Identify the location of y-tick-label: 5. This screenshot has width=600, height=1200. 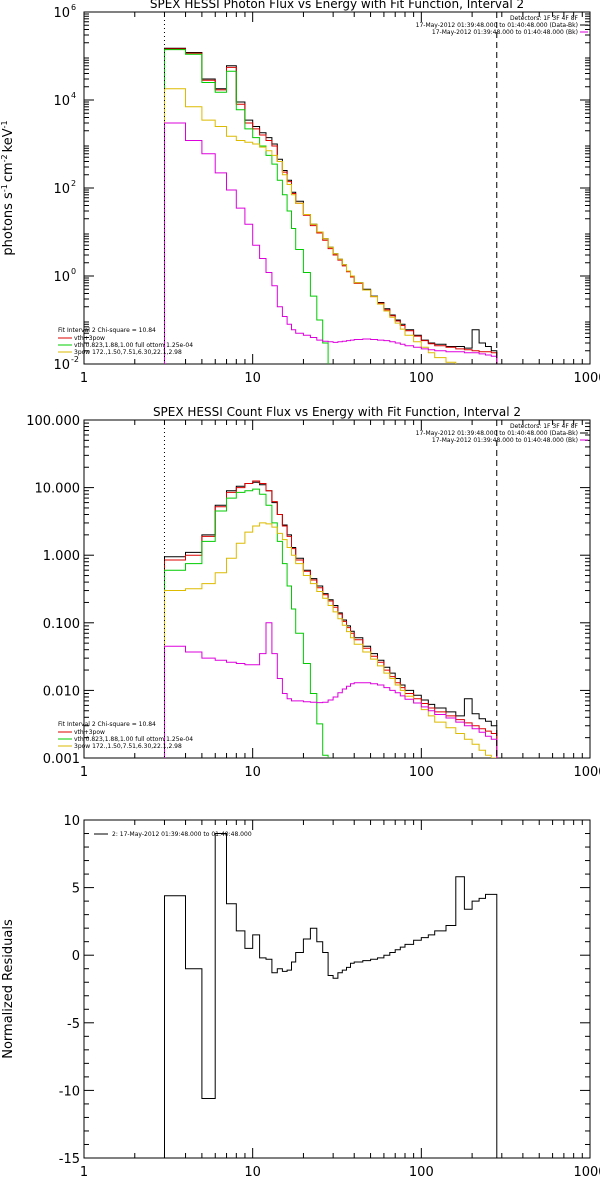
(76, 889).